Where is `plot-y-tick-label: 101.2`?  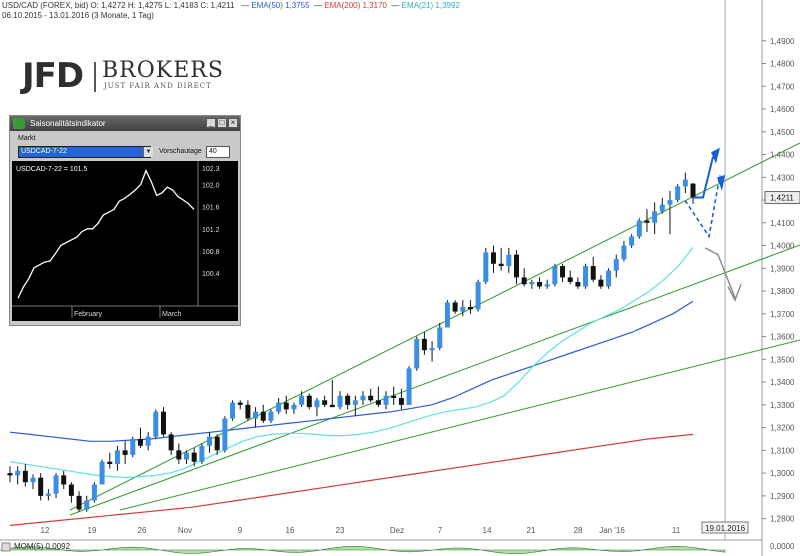
plot-y-tick-label: 101.2 is located at coordinates (211, 230).